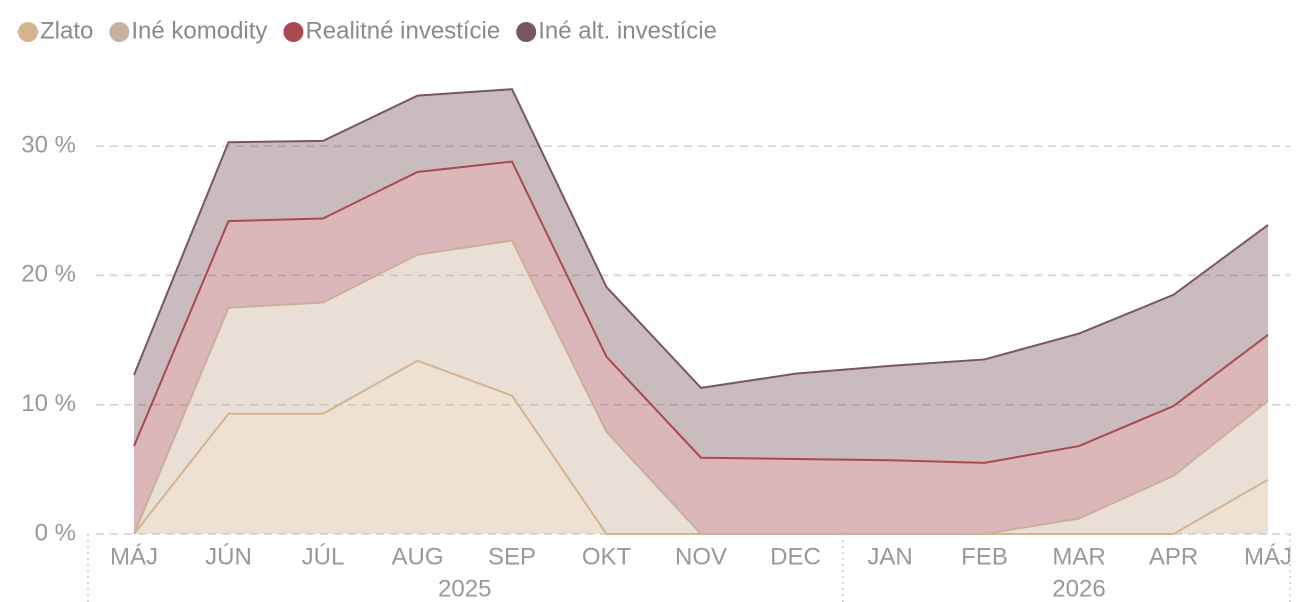 This screenshot has width=1296, height=602. Describe the element at coordinates (323, 556) in the screenshot. I see `x-tick-label: JÚL` at that location.